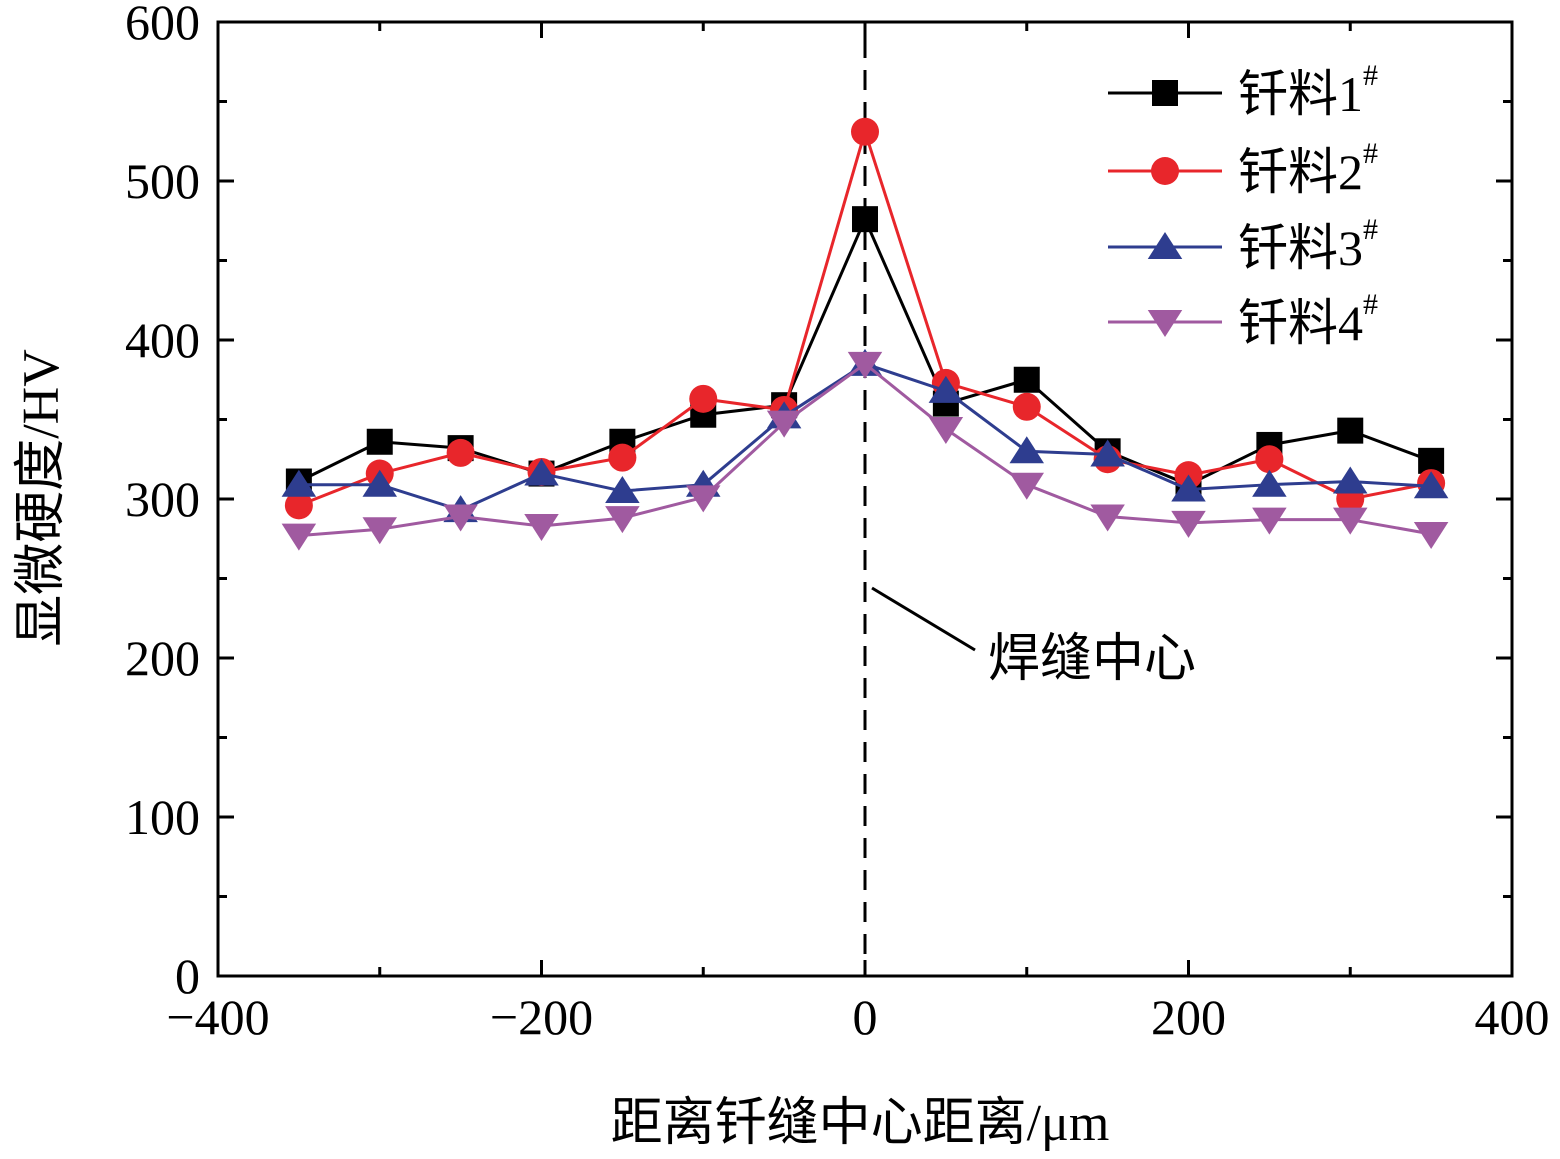  What do you see at coordinates (1308, 319) in the screenshot?
I see `legend-label: 钎料4#` at bounding box center [1308, 319].